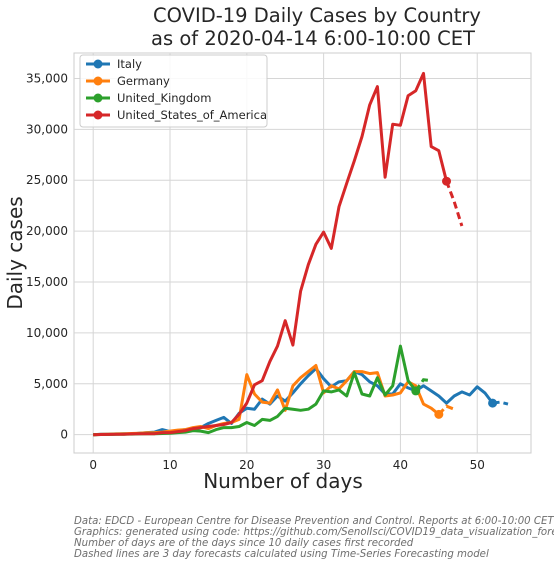  What do you see at coordinates (98, 64) in the screenshot?
I see `legend-marker-italy` at bounding box center [98, 64].